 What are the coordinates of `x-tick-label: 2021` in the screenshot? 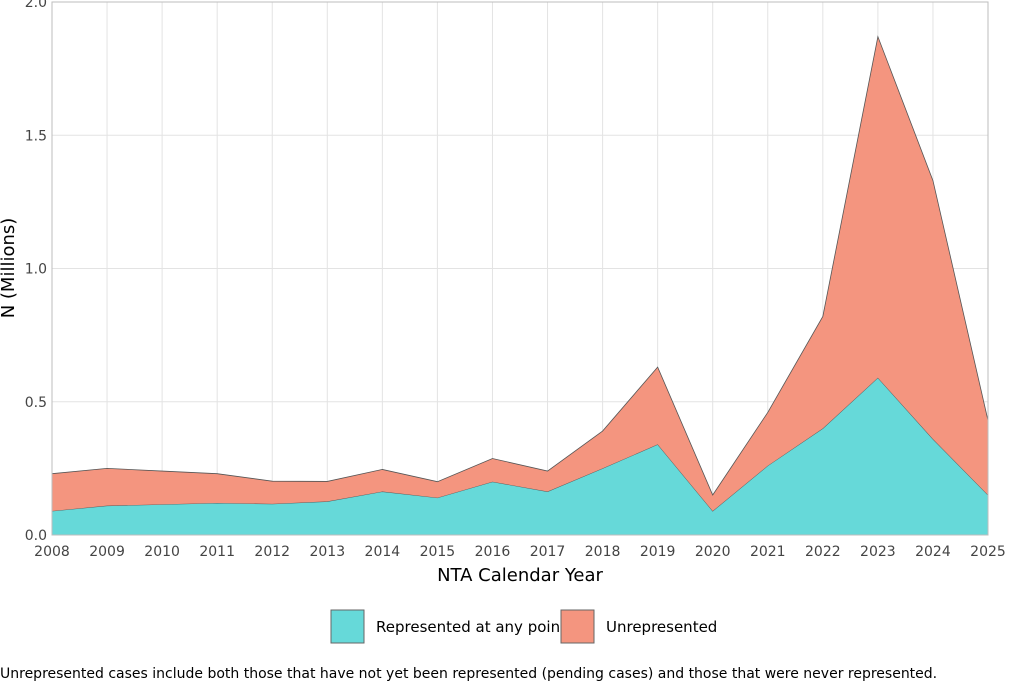 It's located at (768, 552).